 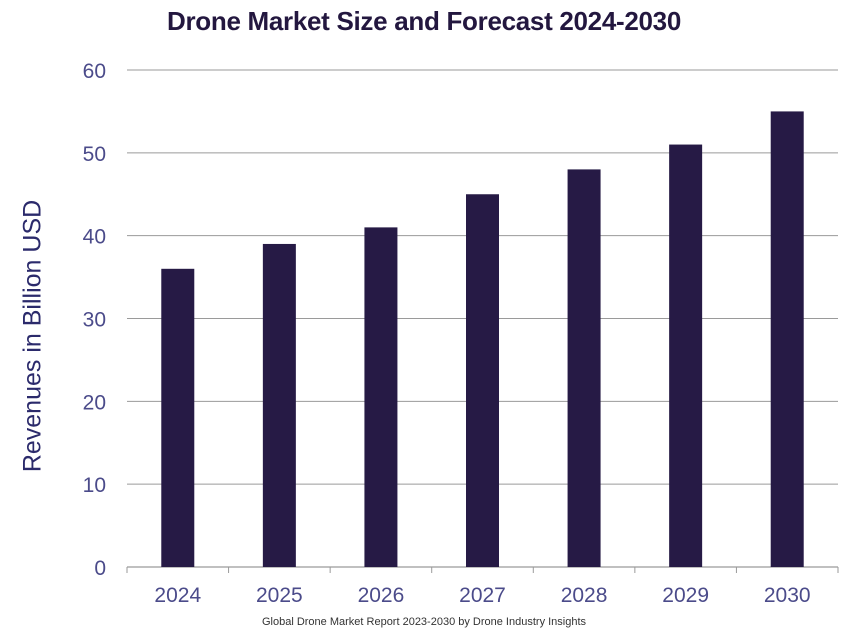 I want to click on x-tick-label: 2030, so click(x=787, y=595).